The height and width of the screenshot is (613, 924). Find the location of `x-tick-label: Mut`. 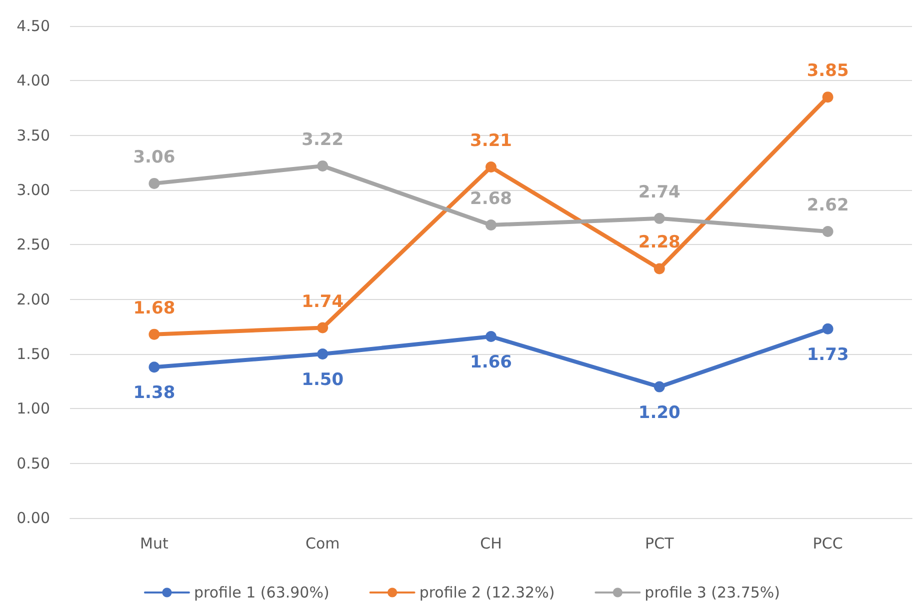

x-tick-label: Mut is located at coordinates (154, 543).